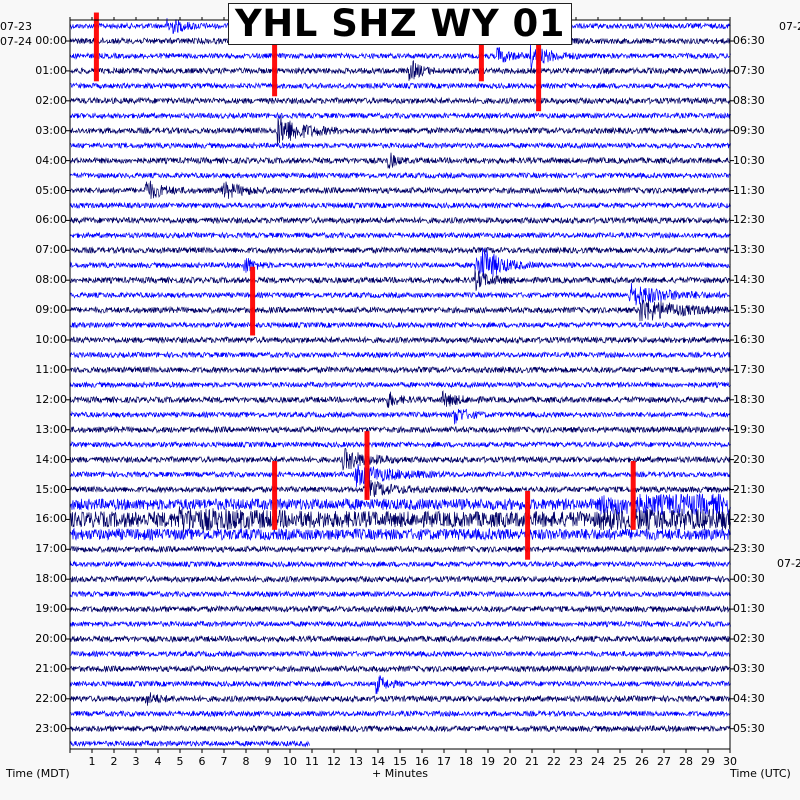 This screenshot has height=800, width=800. What do you see at coordinates (356, 761) in the screenshot?
I see `x-tick-label: 13` at bounding box center [356, 761].